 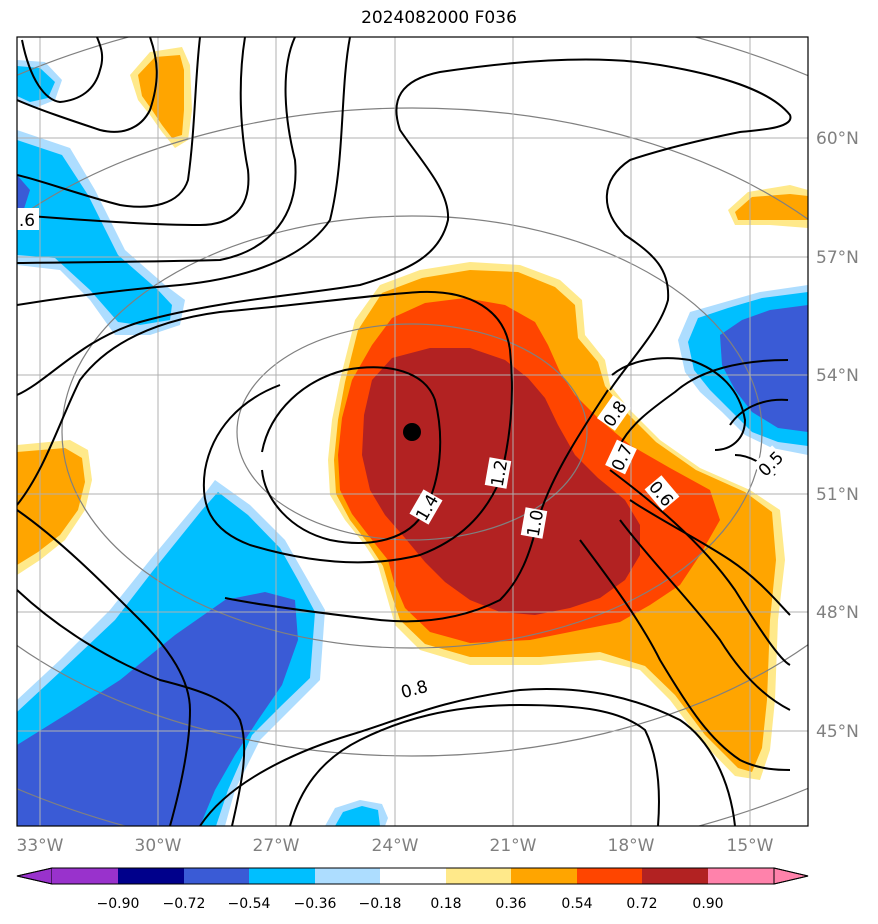 I want to click on colorbar-tick: 0.18, so click(x=445, y=904).